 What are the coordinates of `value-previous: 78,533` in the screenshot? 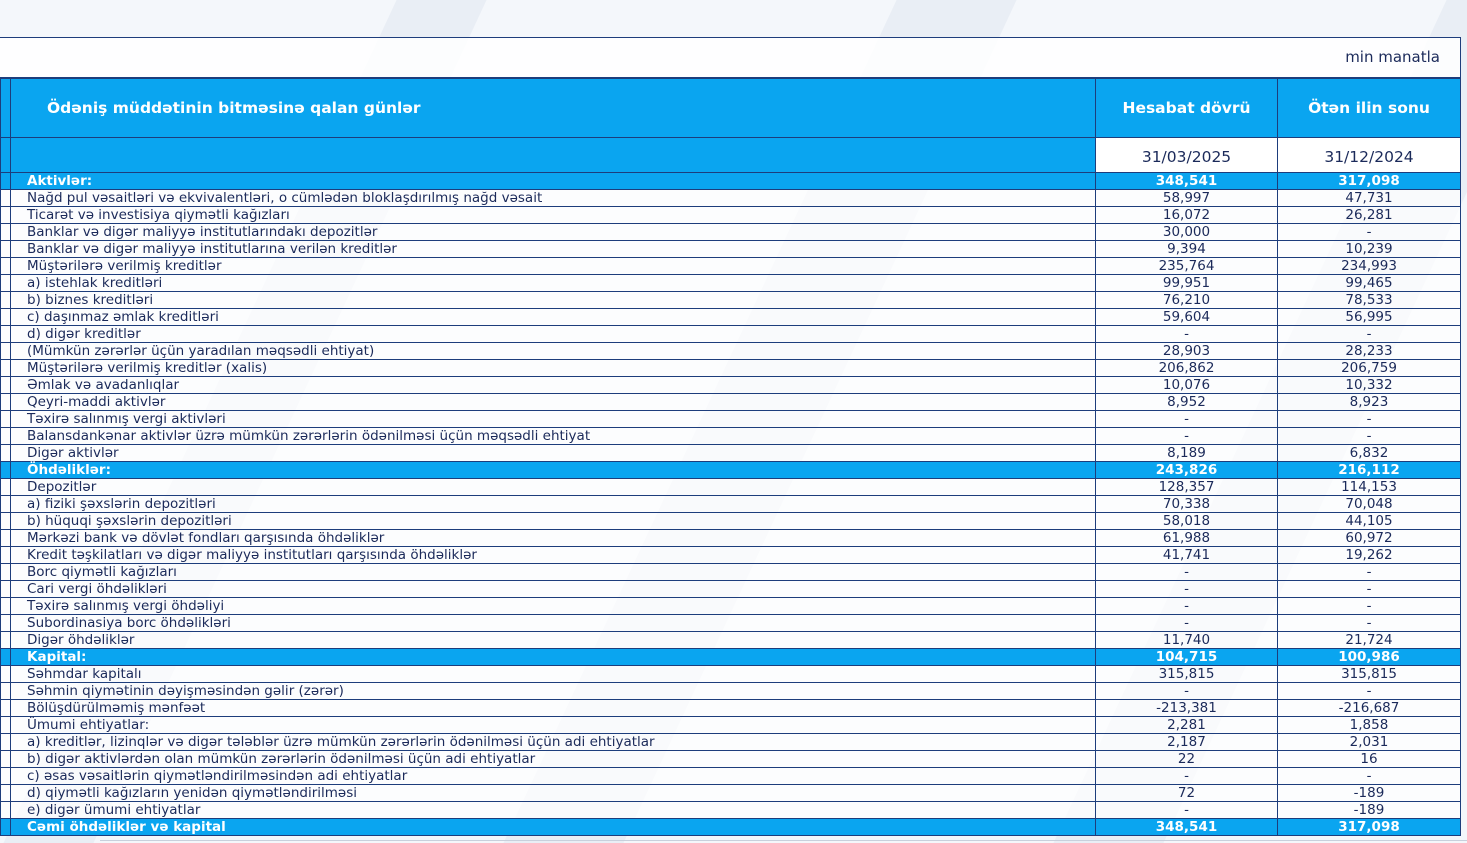 It's located at (1369, 300).